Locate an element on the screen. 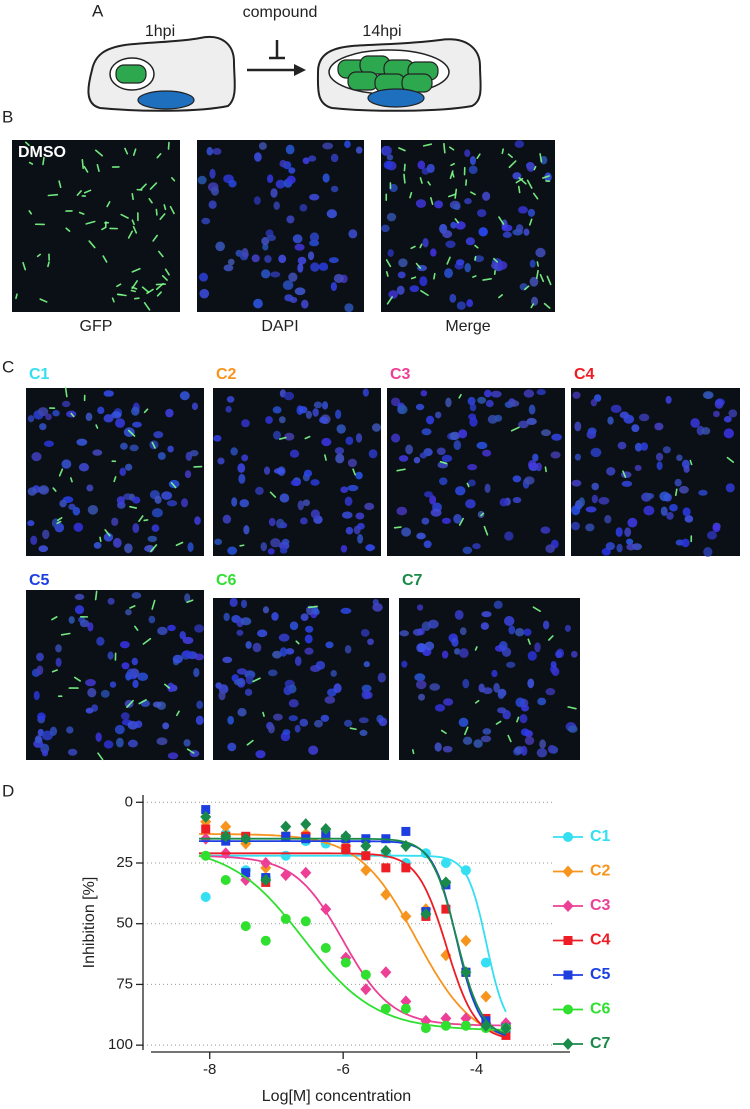  y-tick-label: 25 is located at coordinates (124, 862).